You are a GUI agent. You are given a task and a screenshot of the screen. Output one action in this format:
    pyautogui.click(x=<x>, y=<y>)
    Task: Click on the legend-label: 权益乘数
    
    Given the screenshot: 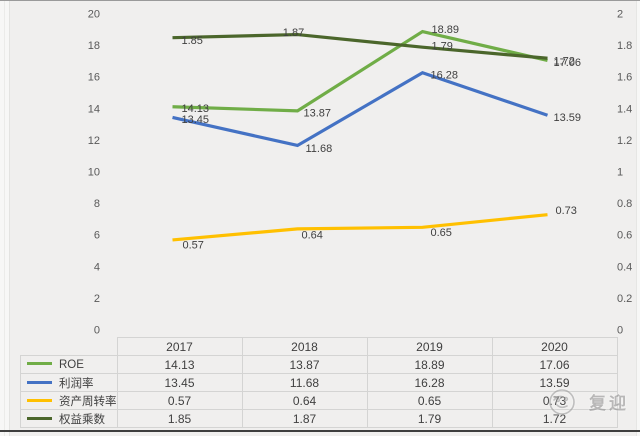 What is the action you would take?
    pyautogui.click(x=82, y=419)
    